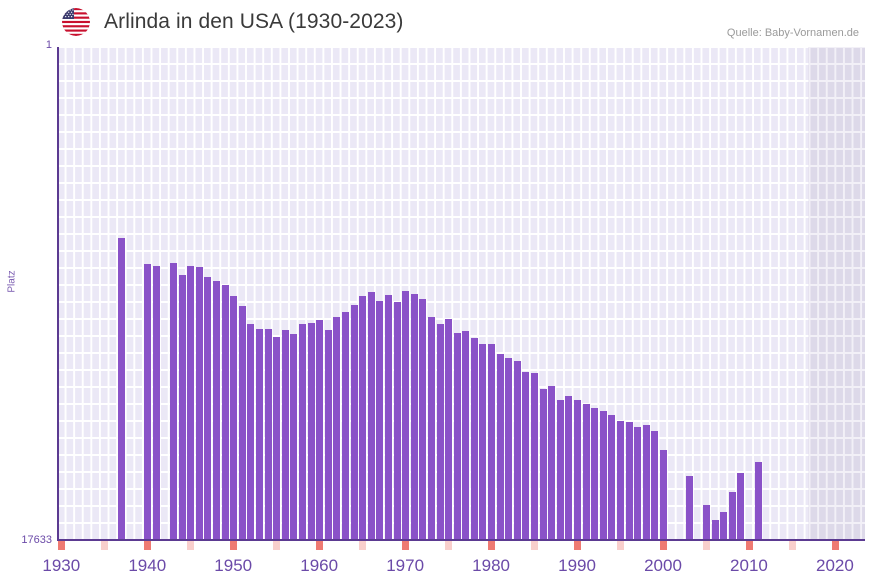 This screenshot has height=587, width=873. Describe the element at coordinates (706, 523) in the screenshot. I see `bar-2005` at that location.